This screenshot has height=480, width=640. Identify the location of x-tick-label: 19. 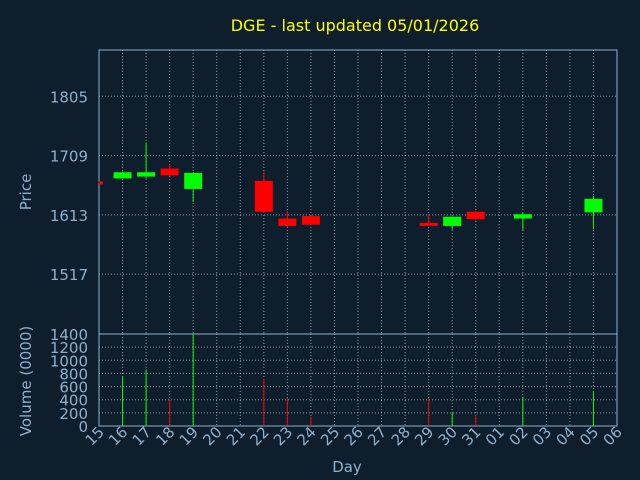
(189, 436).